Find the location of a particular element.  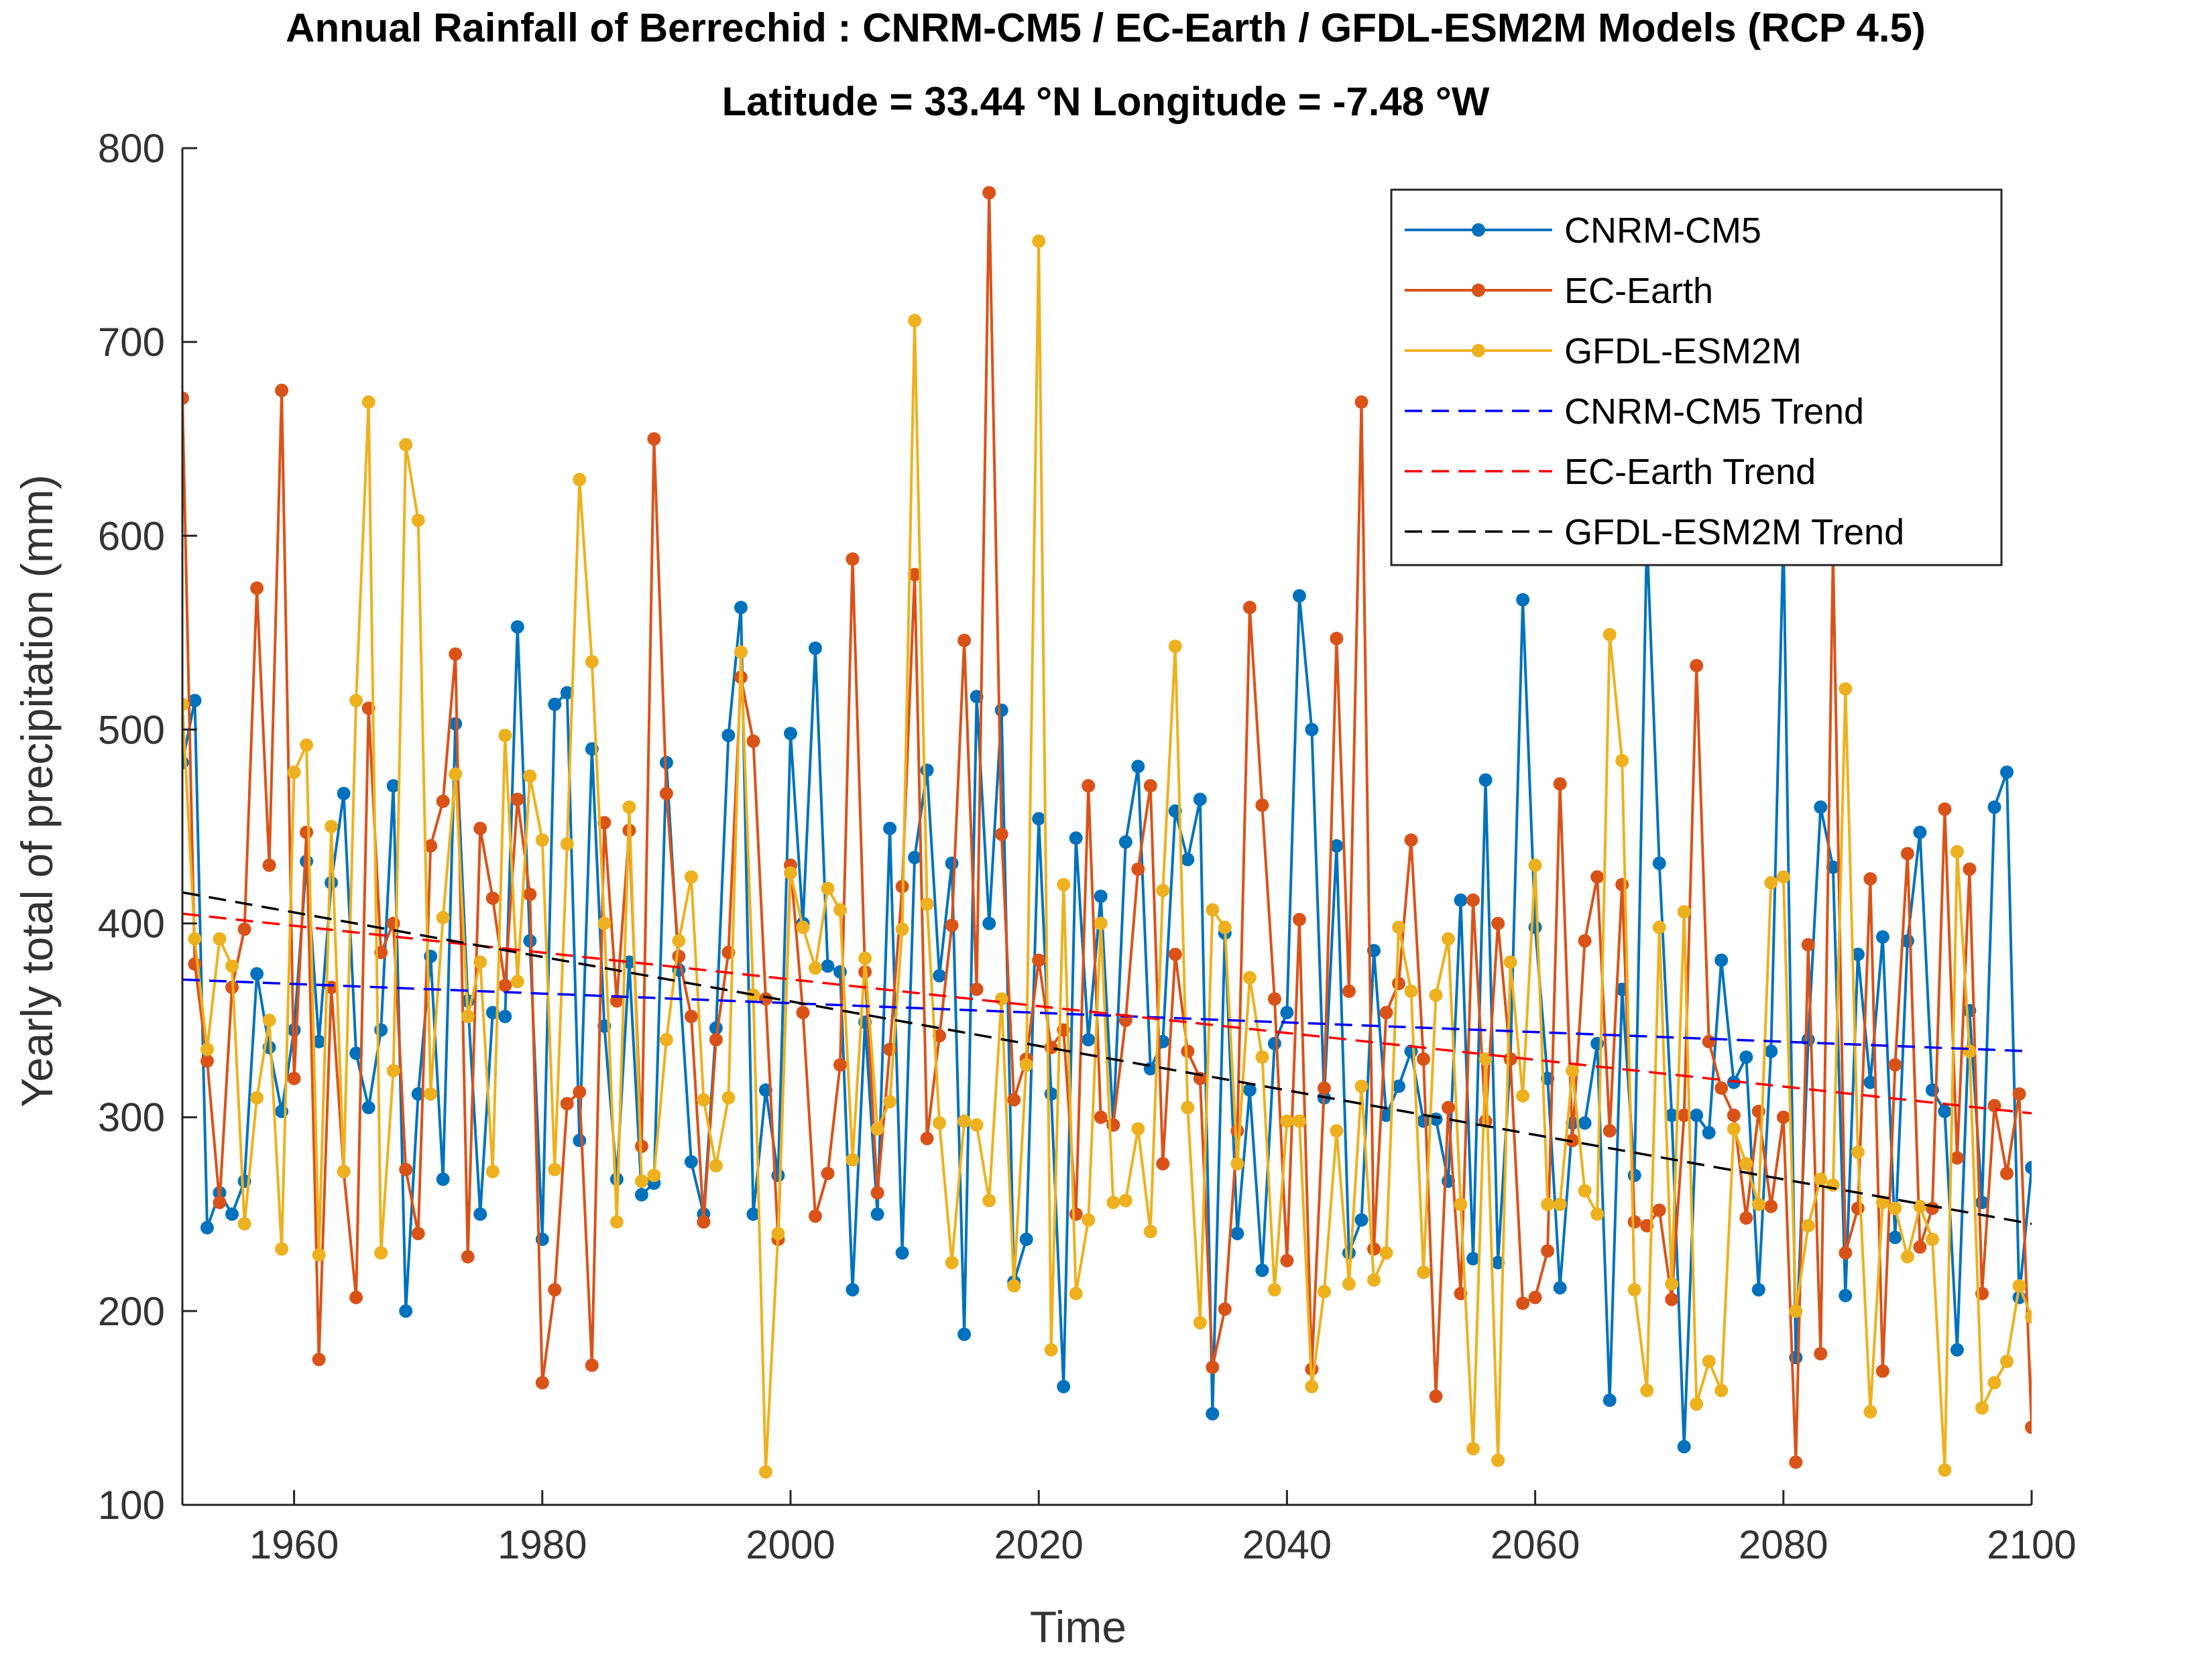

legend-label-ec-earth-trend: EC-Earth Trend is located at coordinates (1690, 472).